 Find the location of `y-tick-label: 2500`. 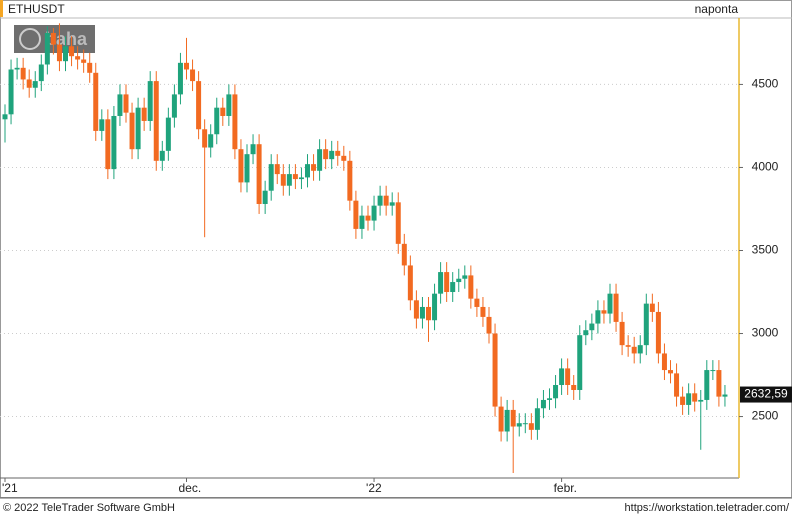

y-tick-label: 2500 is located at coordinates (765, 416).